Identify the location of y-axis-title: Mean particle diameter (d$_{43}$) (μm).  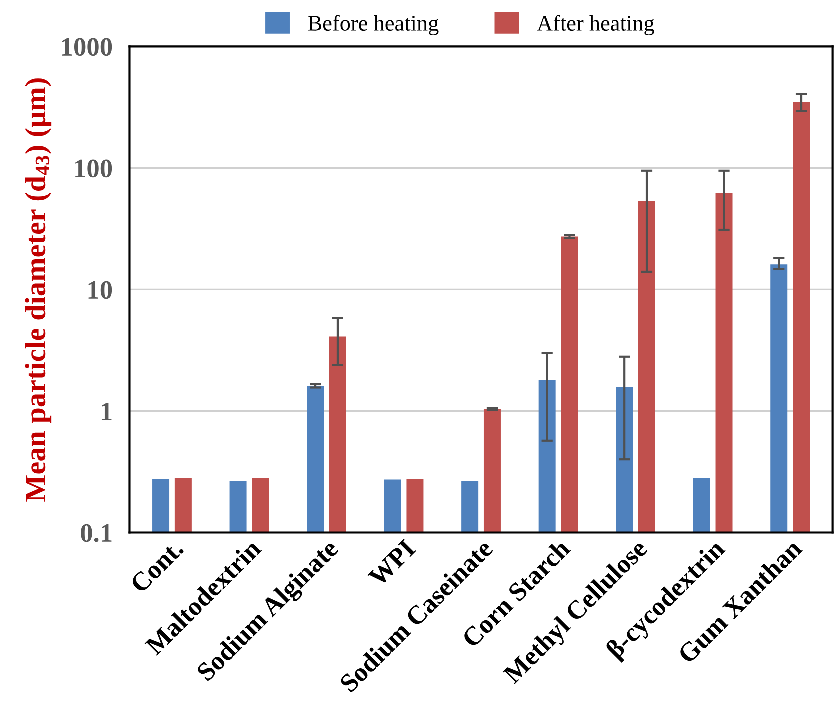
(38, 290).